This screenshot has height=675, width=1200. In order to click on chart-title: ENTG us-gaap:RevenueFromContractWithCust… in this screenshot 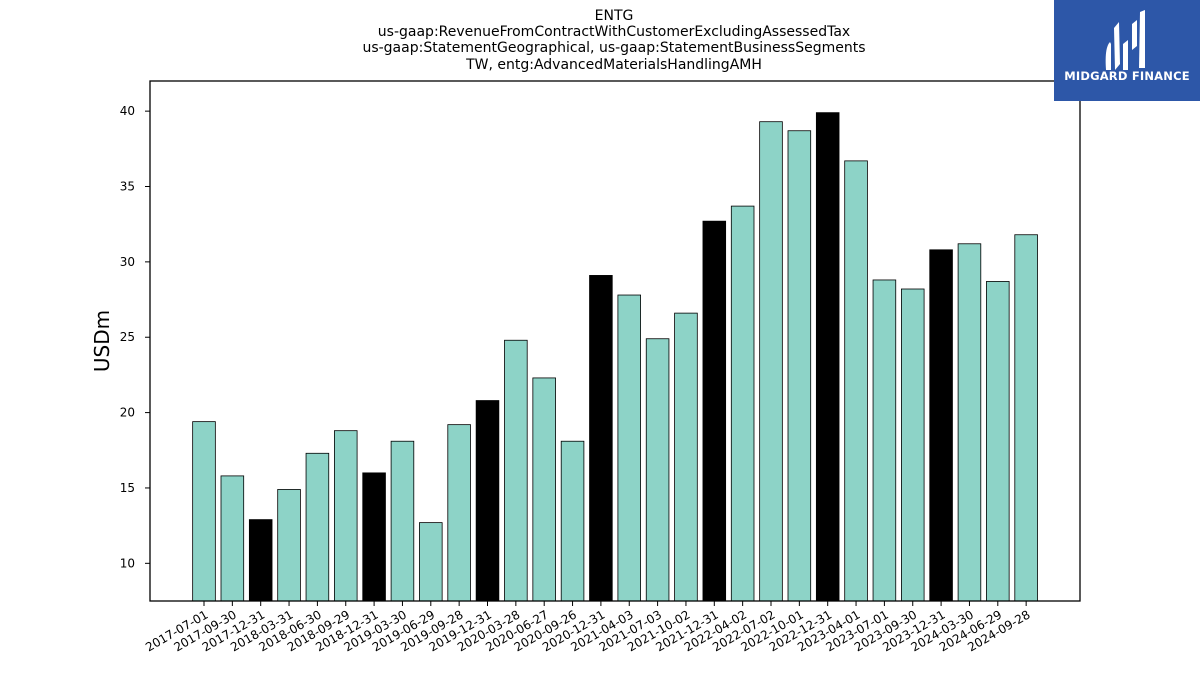, I will do `click(613, 40)`.